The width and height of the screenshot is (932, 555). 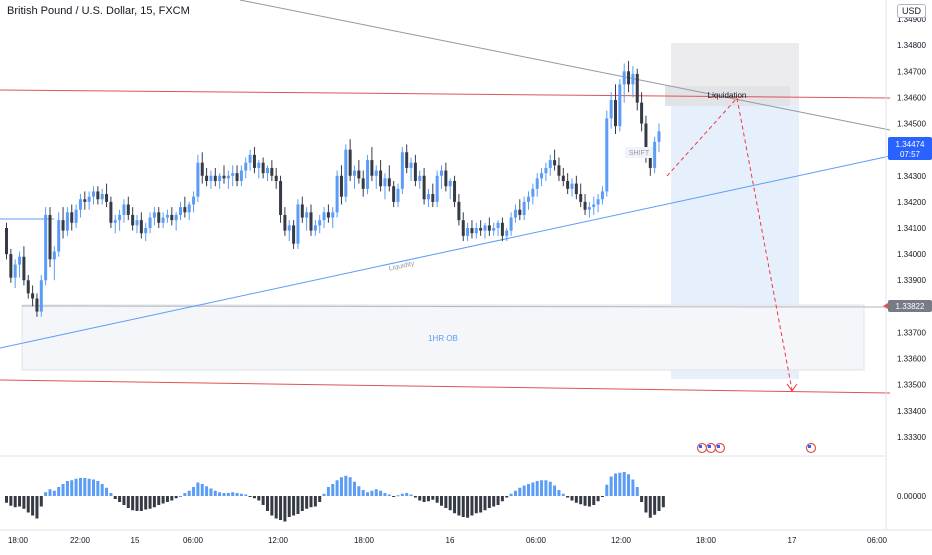 What do you see at coordinates (792, 540) in the screenshot?
I see `time-tick-label: 17` at bounding box center [792, 540].